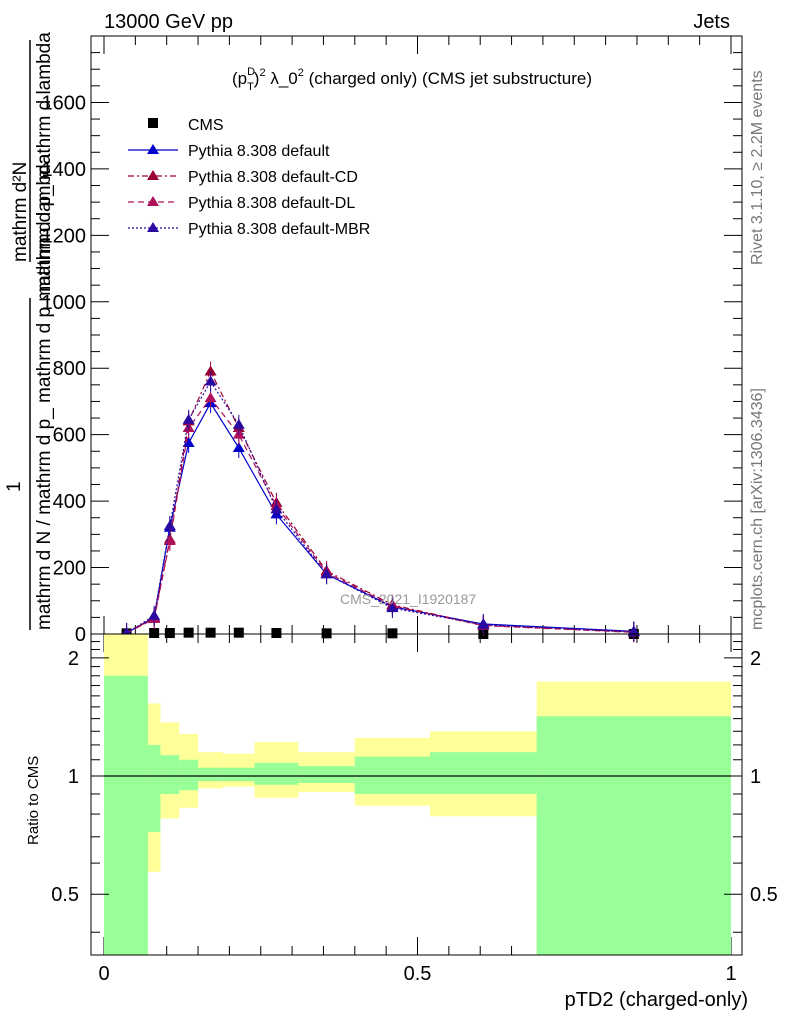  I want to click on title-sub-t: T, so click(250, 87).